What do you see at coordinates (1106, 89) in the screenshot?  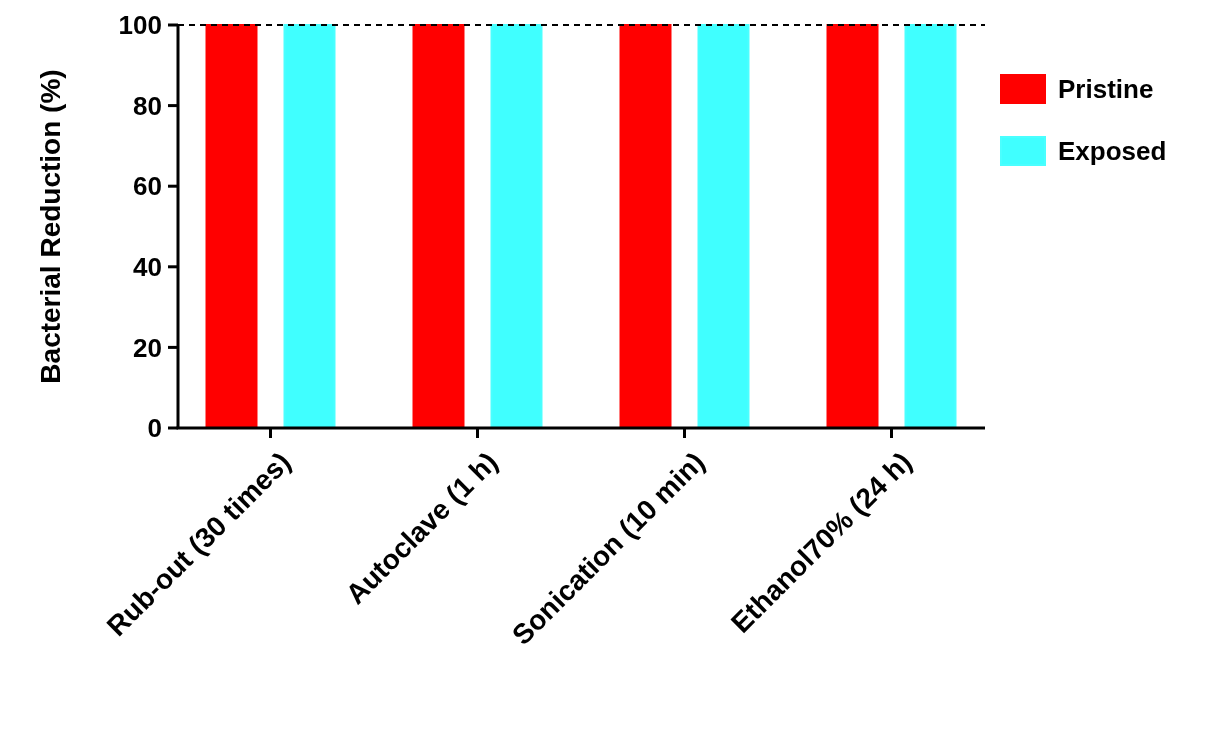 I see `legend-label: Pristine` at bounding box center [1106, 89].